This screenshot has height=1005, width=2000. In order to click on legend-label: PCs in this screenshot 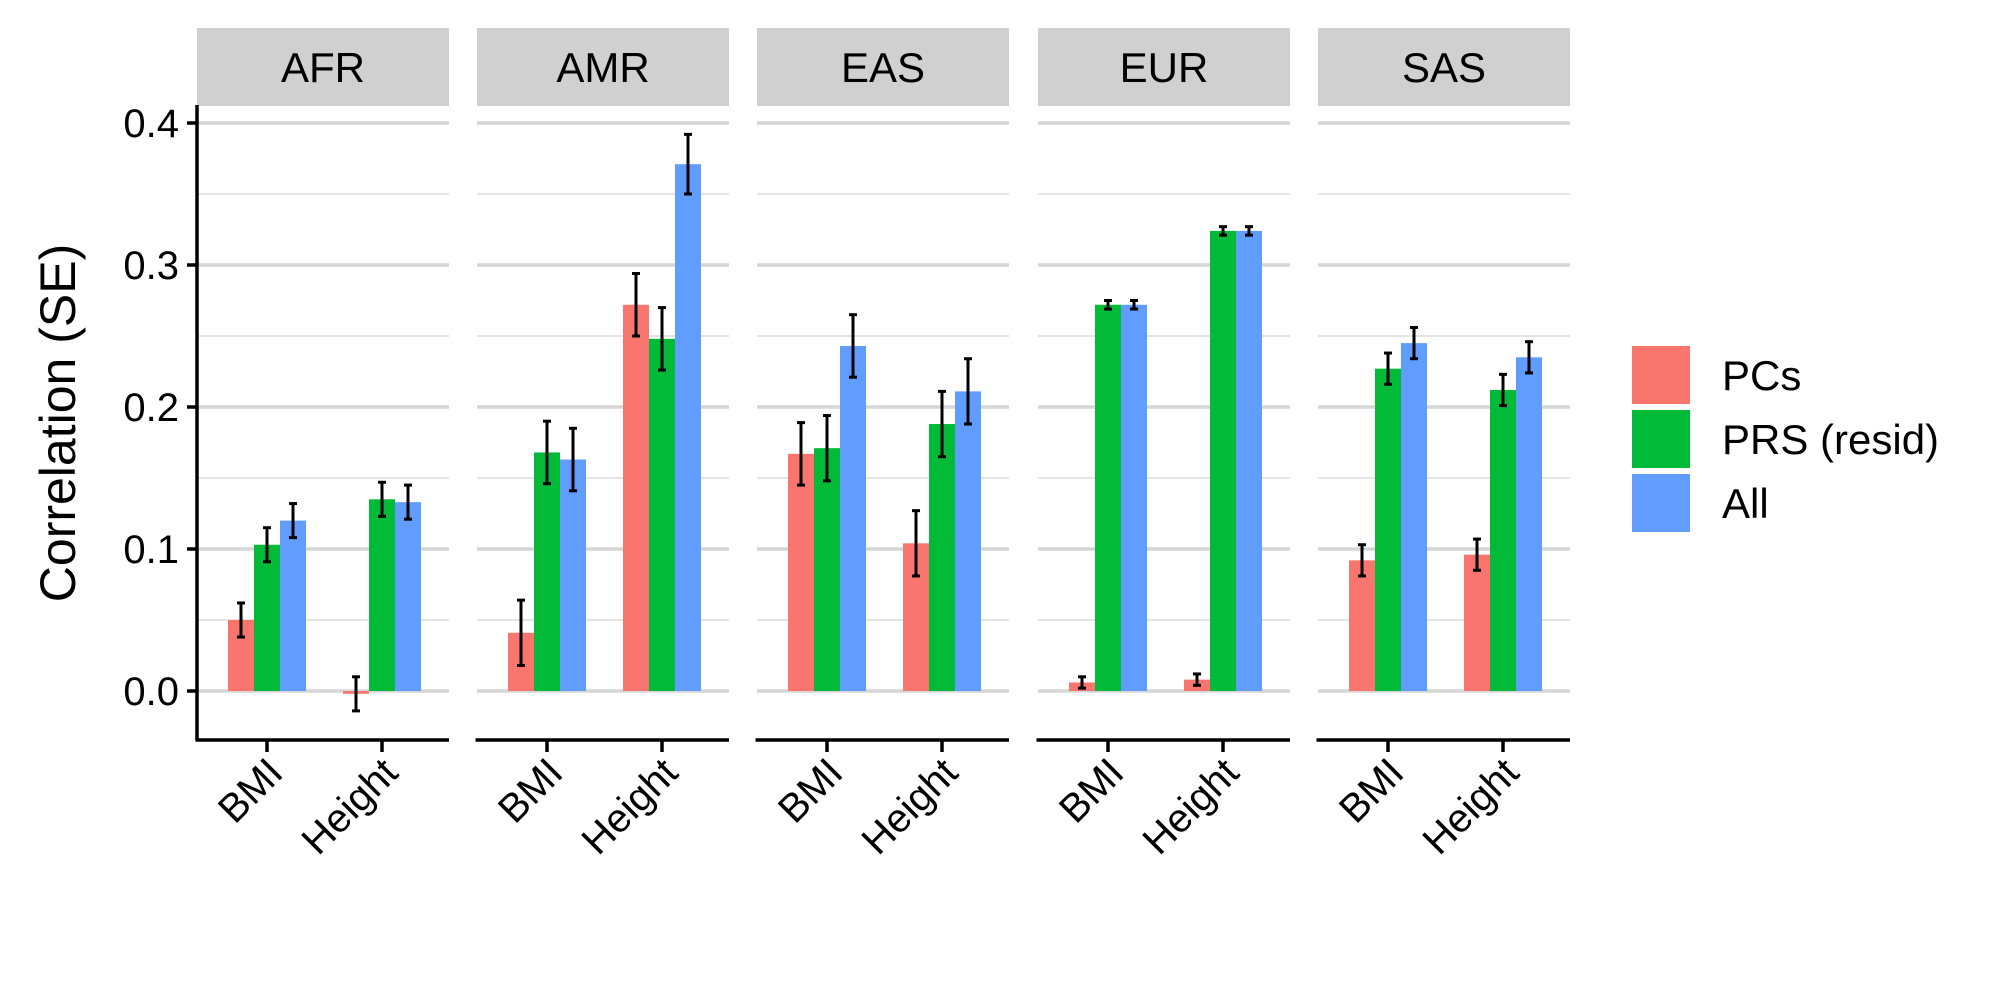, I will do `click(1761, 375)`.